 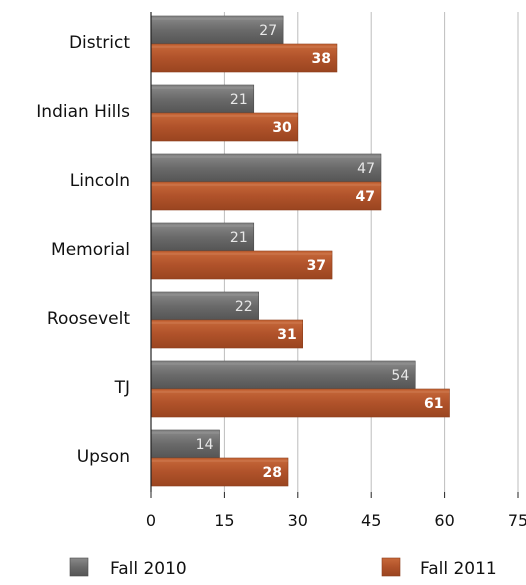 I want to click on data-label-fall-2011-upson: 28, so click(x=272, y=473).